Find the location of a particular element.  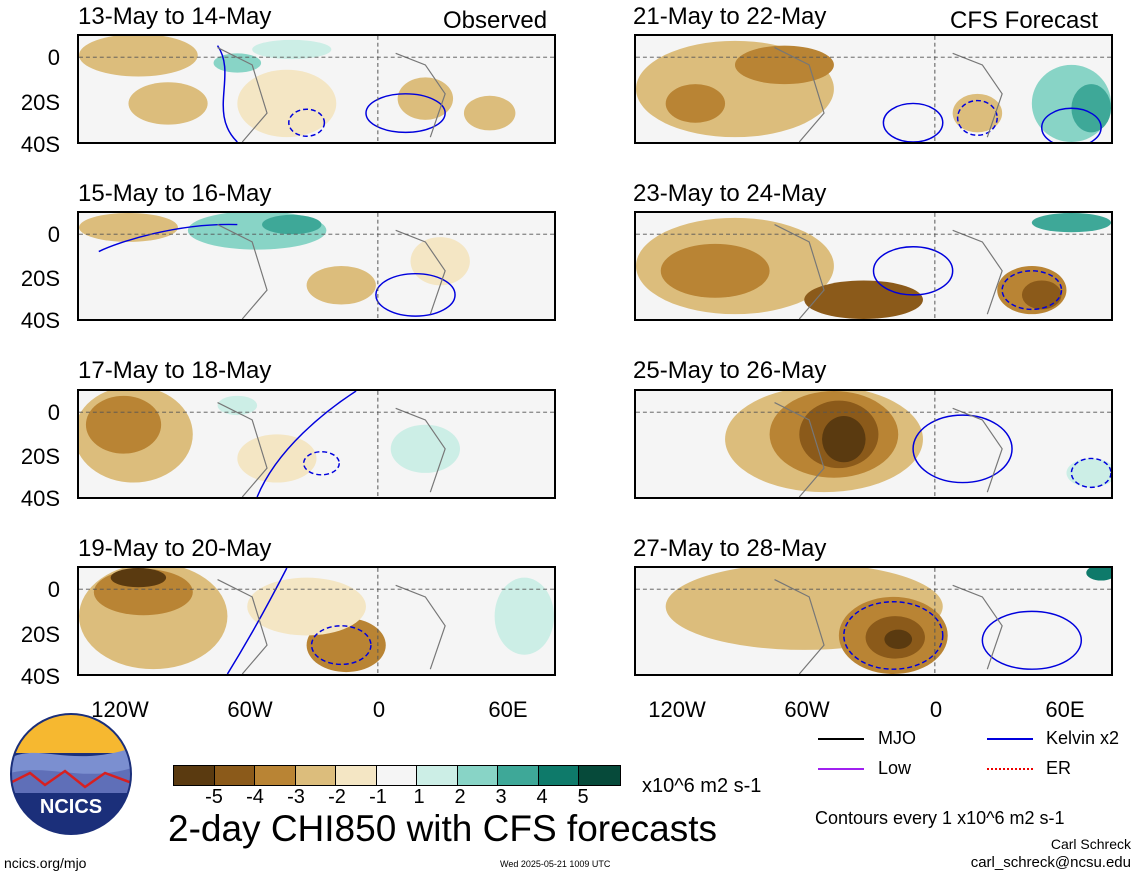

lat-label-40s-row1: 40S is located at coordinates (40, 144).